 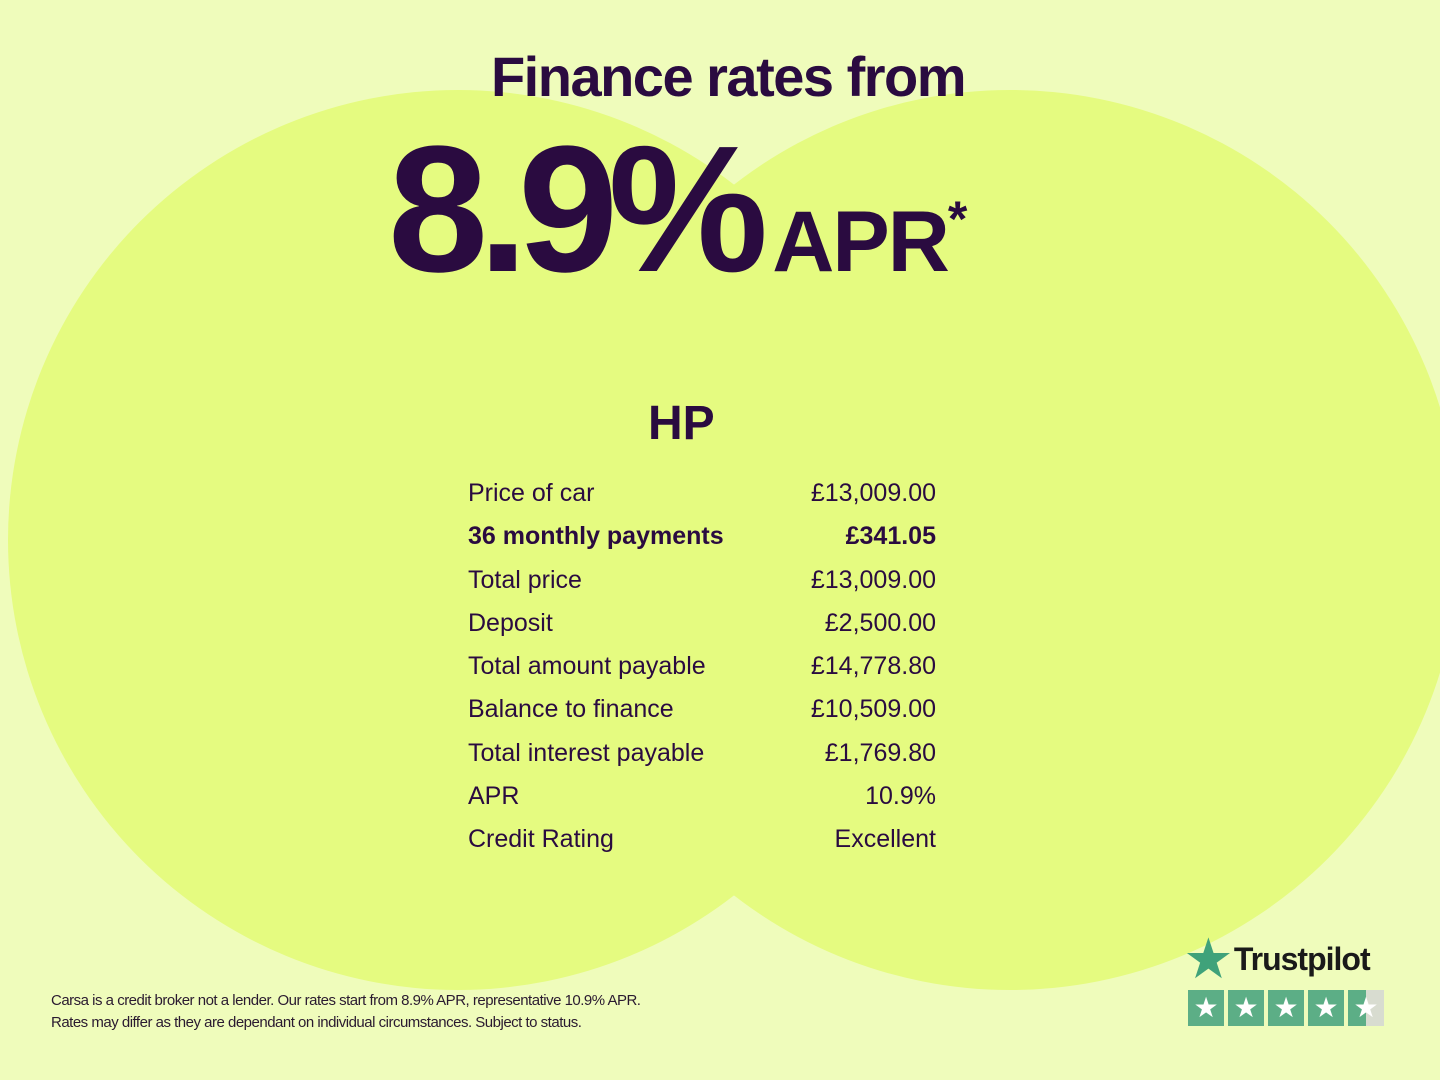 I want to click on table-row: Price of car £13,009.00, so click(x=702, y=495).